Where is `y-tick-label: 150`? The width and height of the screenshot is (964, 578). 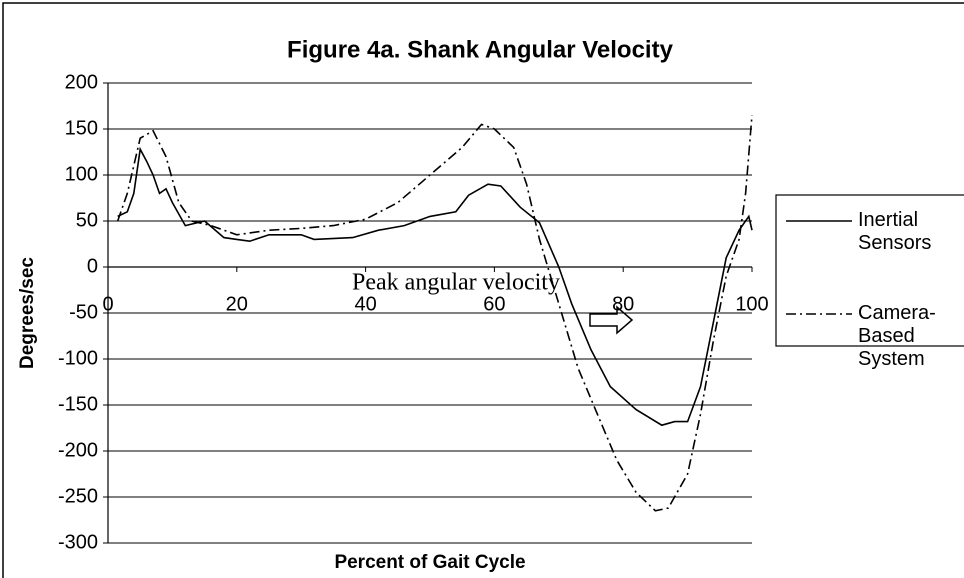
y-tick-label: 150 is located at coordinates (81, 128).